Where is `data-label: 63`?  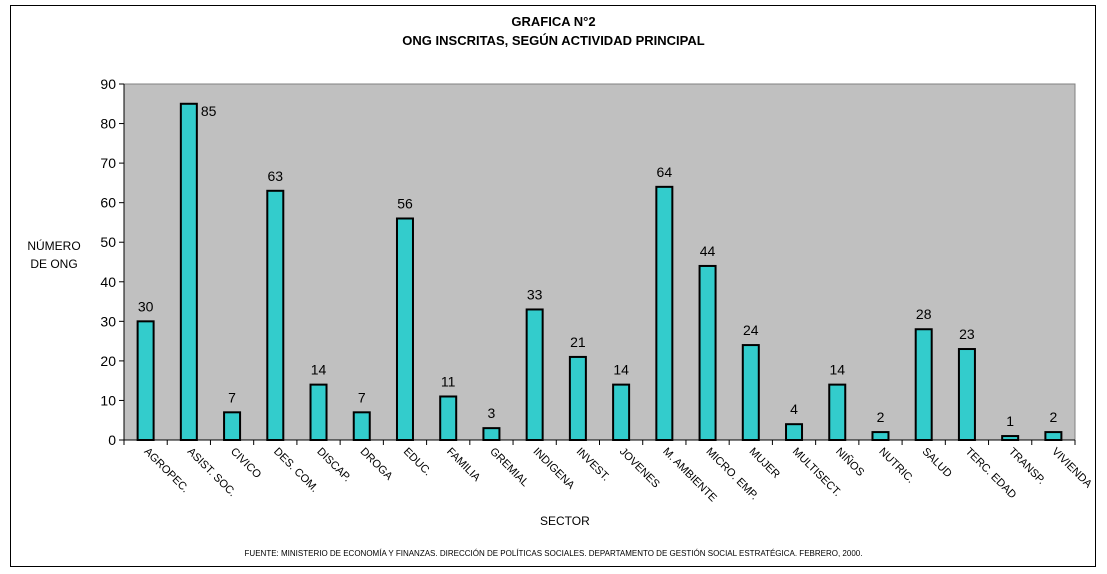 data-label: 63 is located at coordinates (276, 176).